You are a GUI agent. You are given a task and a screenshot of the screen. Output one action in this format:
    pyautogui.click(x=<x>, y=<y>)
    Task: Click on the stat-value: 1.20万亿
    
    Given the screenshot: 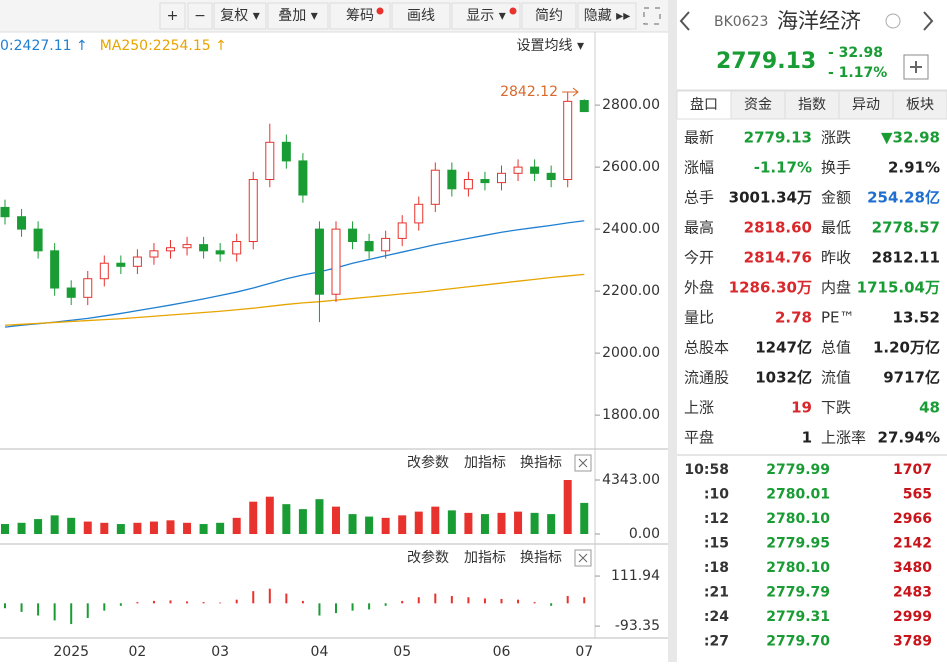 What is the action you would take?
    pyautogui.click(x=906, y=348)
    